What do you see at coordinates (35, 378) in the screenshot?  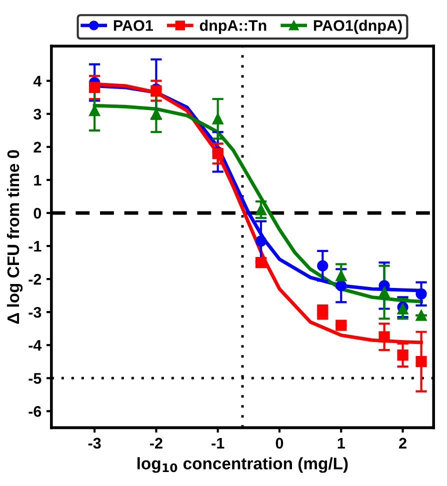 I see `y-tick-label: -5` at bounding box center [35, 378].